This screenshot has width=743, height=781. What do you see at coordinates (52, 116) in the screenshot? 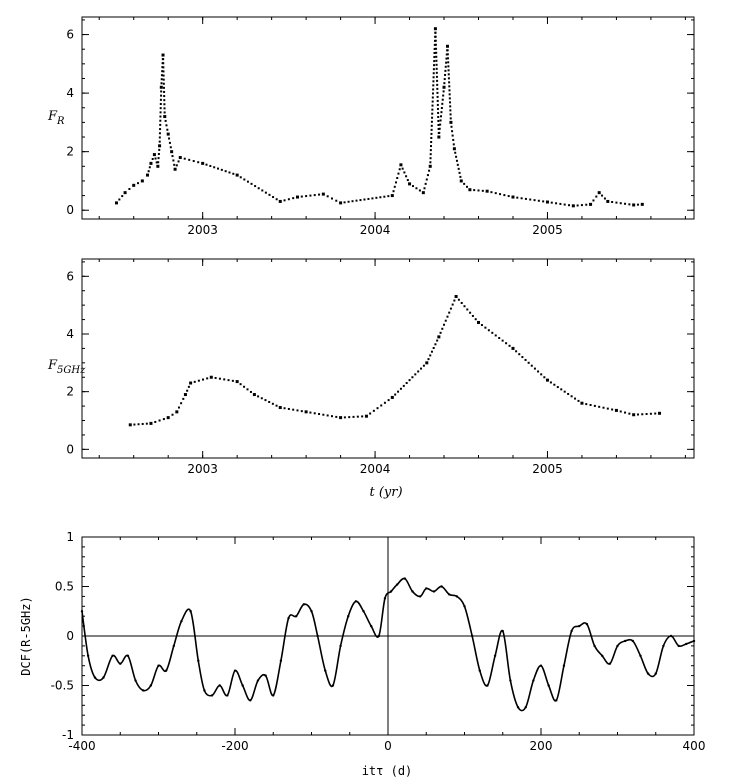
I see `panel-r-band-ylabel: F` at bounding box center [52, 116].